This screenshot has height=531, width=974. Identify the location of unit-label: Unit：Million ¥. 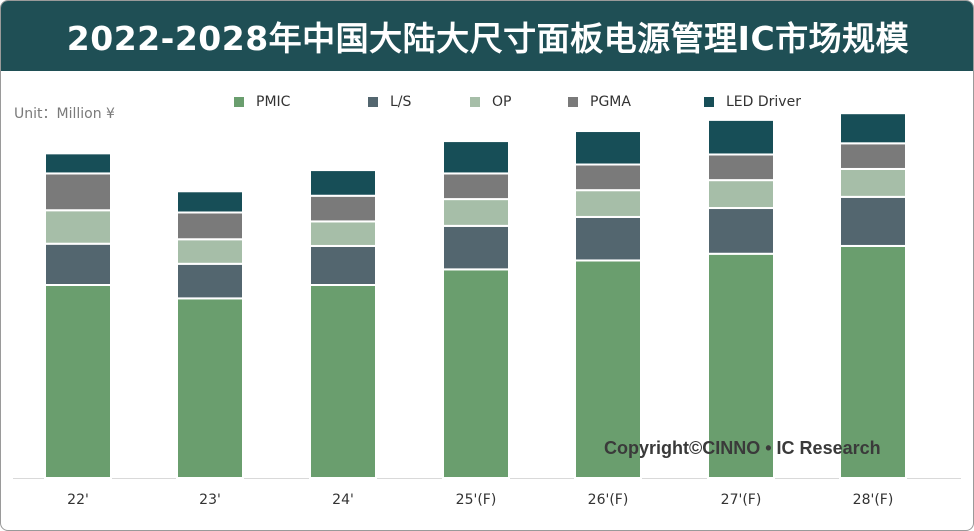
(64, 114).